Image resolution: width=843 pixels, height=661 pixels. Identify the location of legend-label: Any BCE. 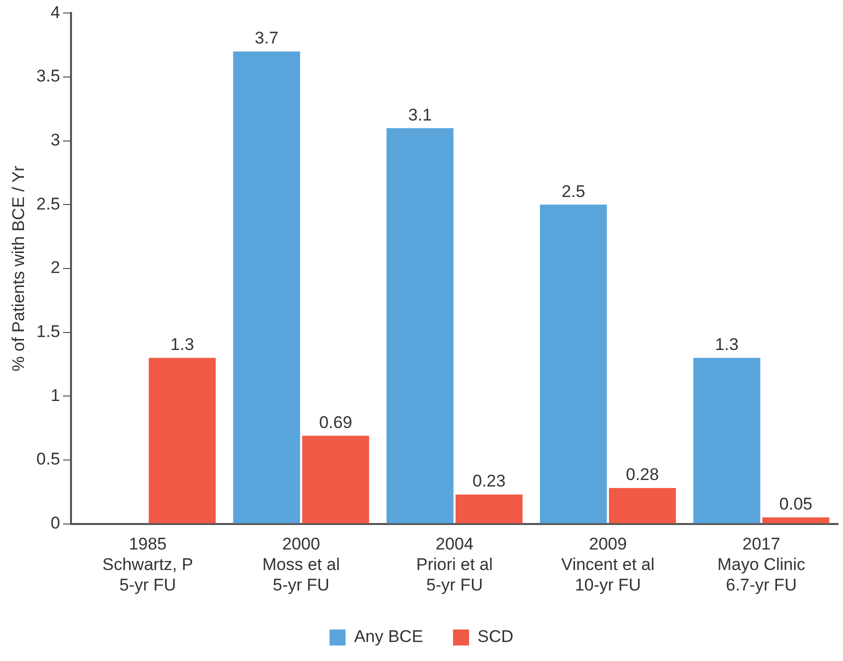
(389, 636).